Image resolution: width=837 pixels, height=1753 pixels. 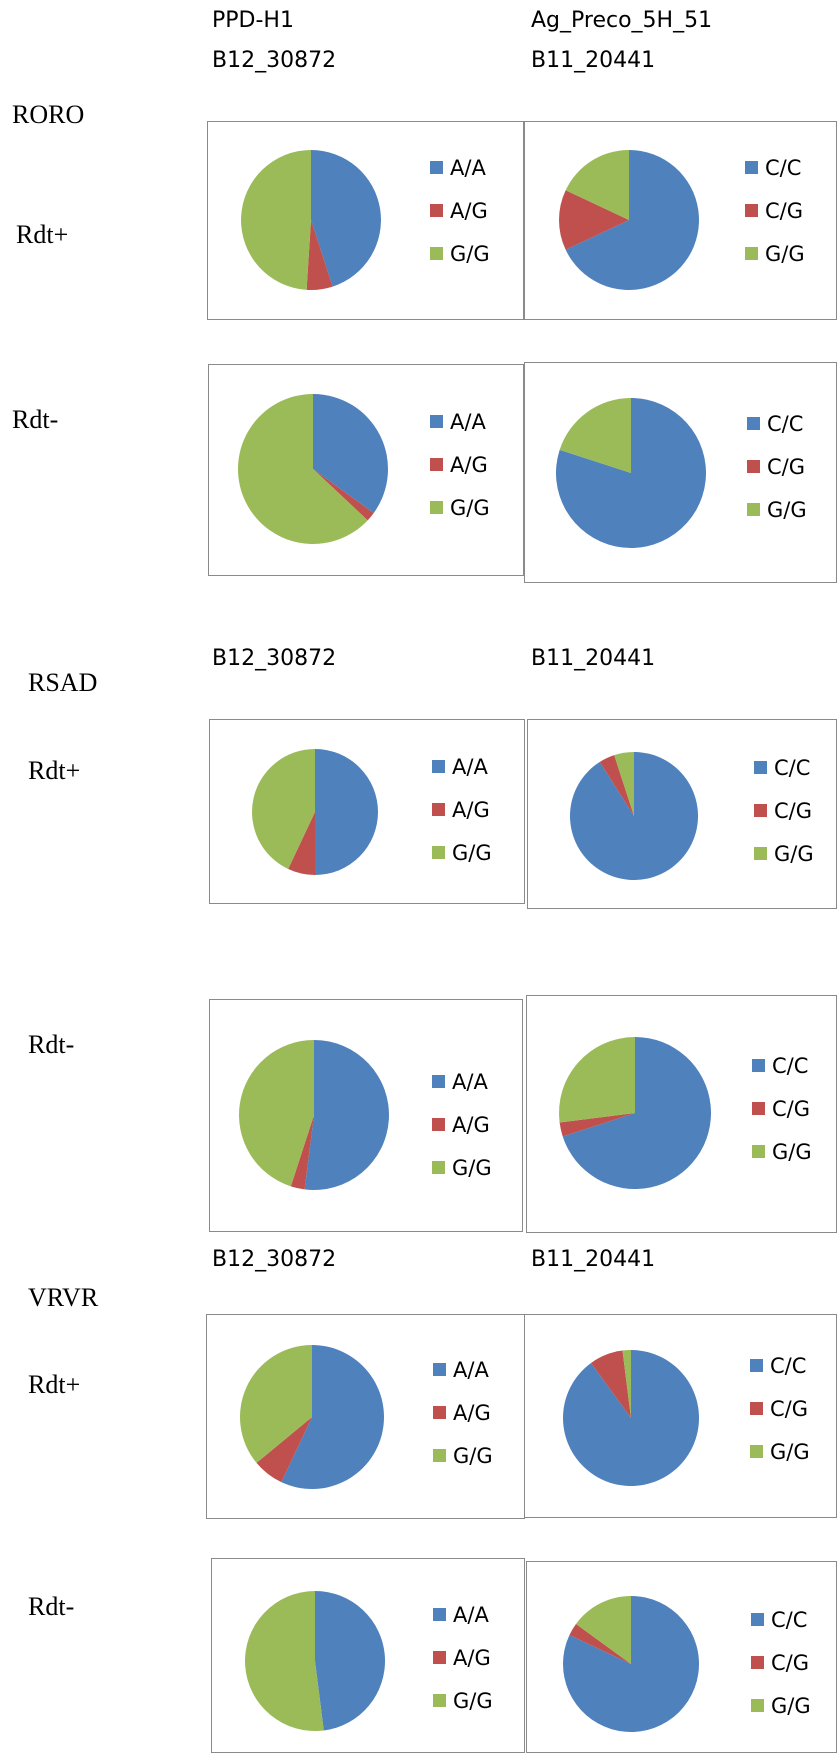 I want to click on pie-chart-roro-rdt-plus-b11: C/C C/G G/G, so click(x=680, y=220).